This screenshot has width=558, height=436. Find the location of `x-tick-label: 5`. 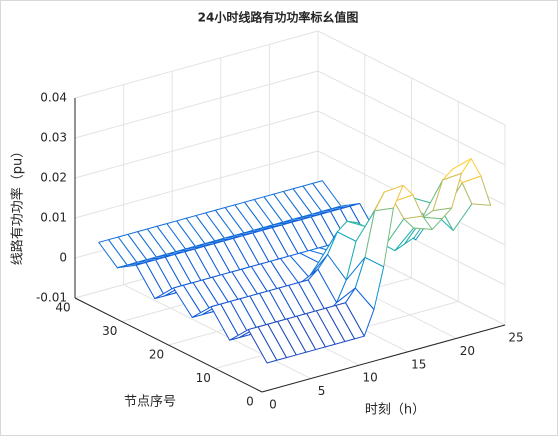

x-tick-label: 5 is located at coordinates (322, 391).